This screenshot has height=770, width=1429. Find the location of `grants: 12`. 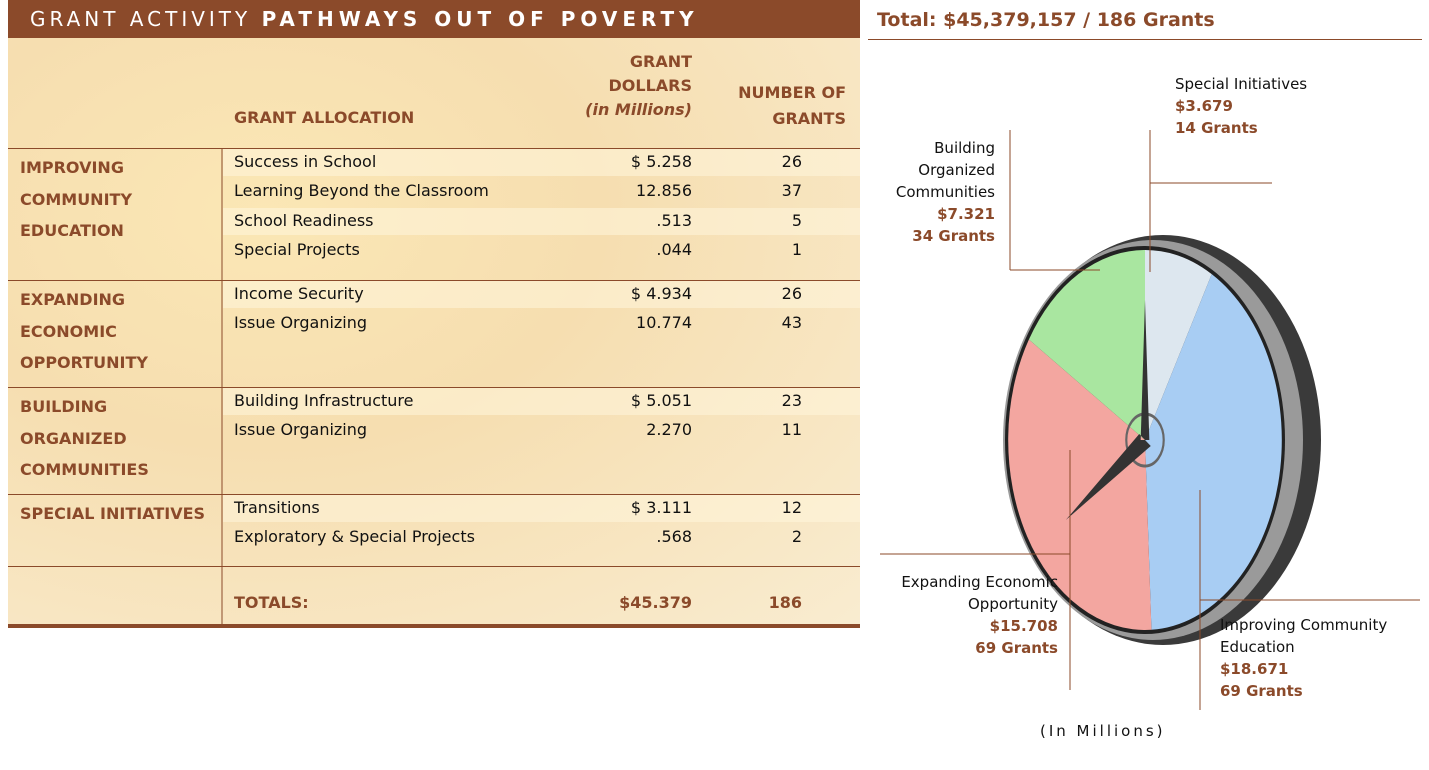

grants: 12 is located at coordinates (791, 507).